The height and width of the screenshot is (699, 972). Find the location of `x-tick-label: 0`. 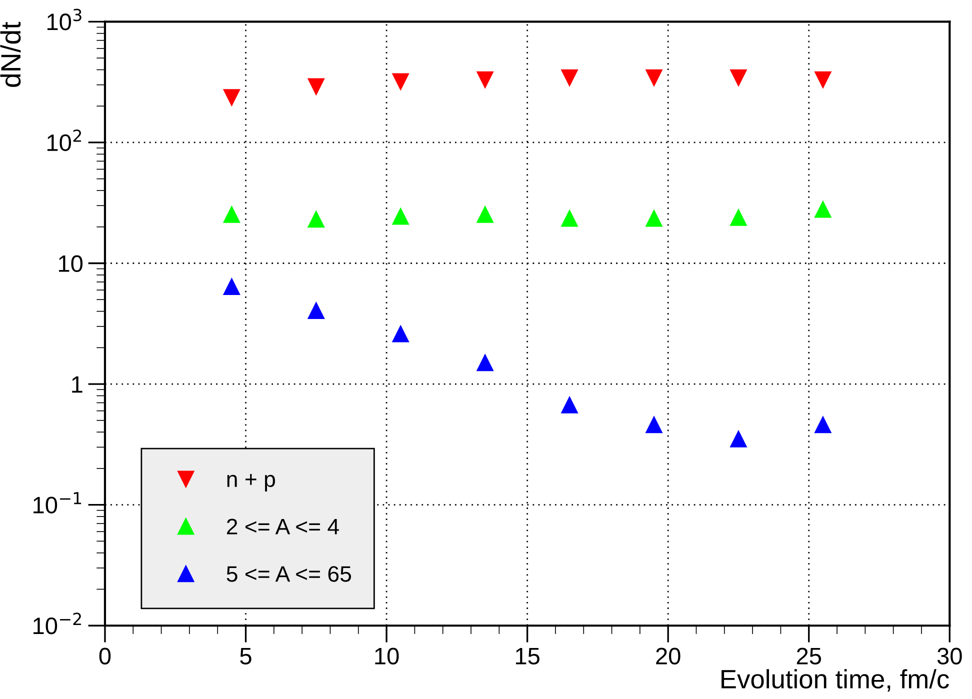

x-tick-label: 0 is located at coordinates (105, 656).